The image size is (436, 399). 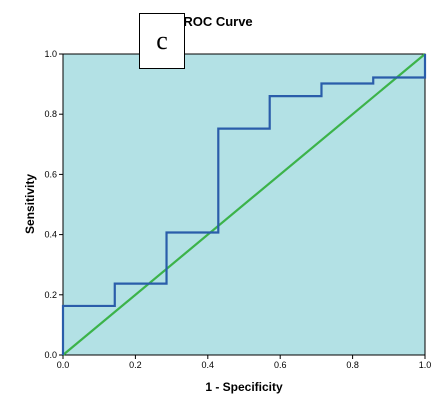 What do you see at coordinates (50, 295) in the screenshot?
I see `y-tick-label: 0.2` at bounding box center [50, 295].